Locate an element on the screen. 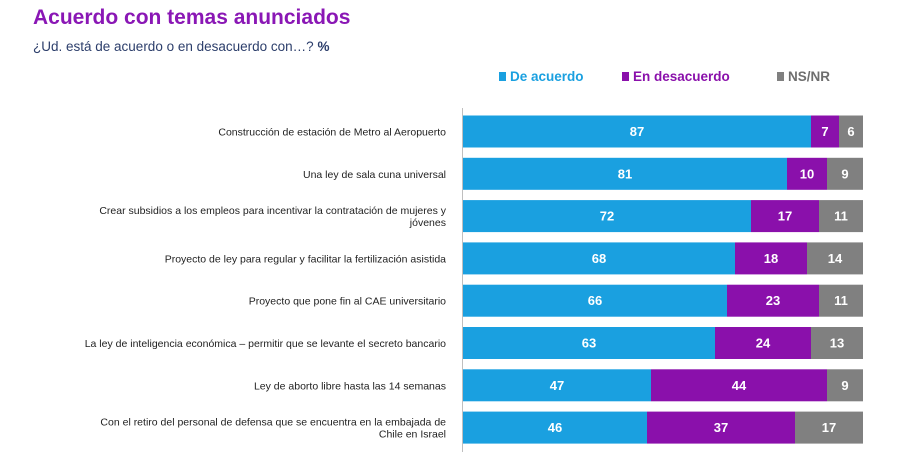 The image size is (900, 452). data-label-en-desacuerdo: 44 is located at coordinates (739, 385).